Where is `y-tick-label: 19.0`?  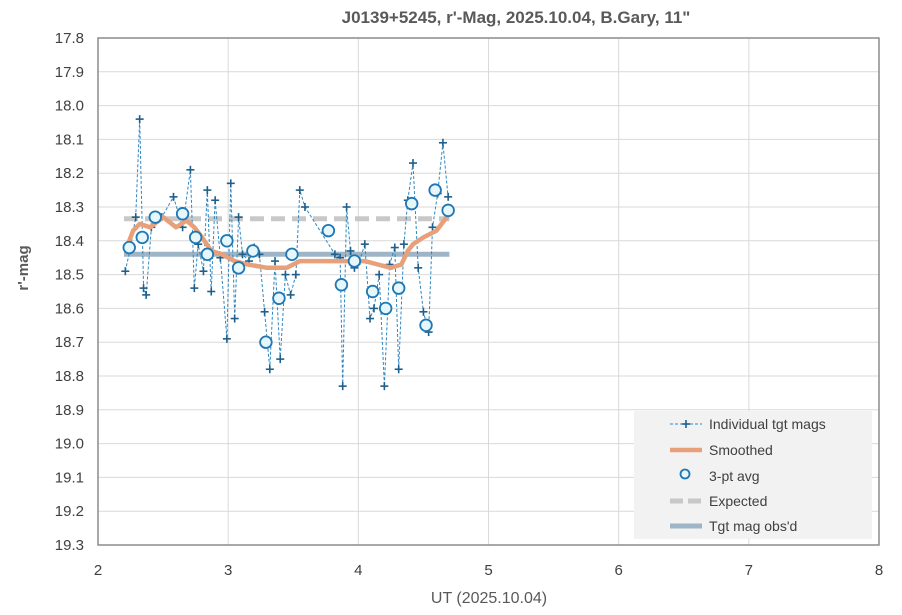
y-tick-label: 19.0 is located at coordinates (69, 444).